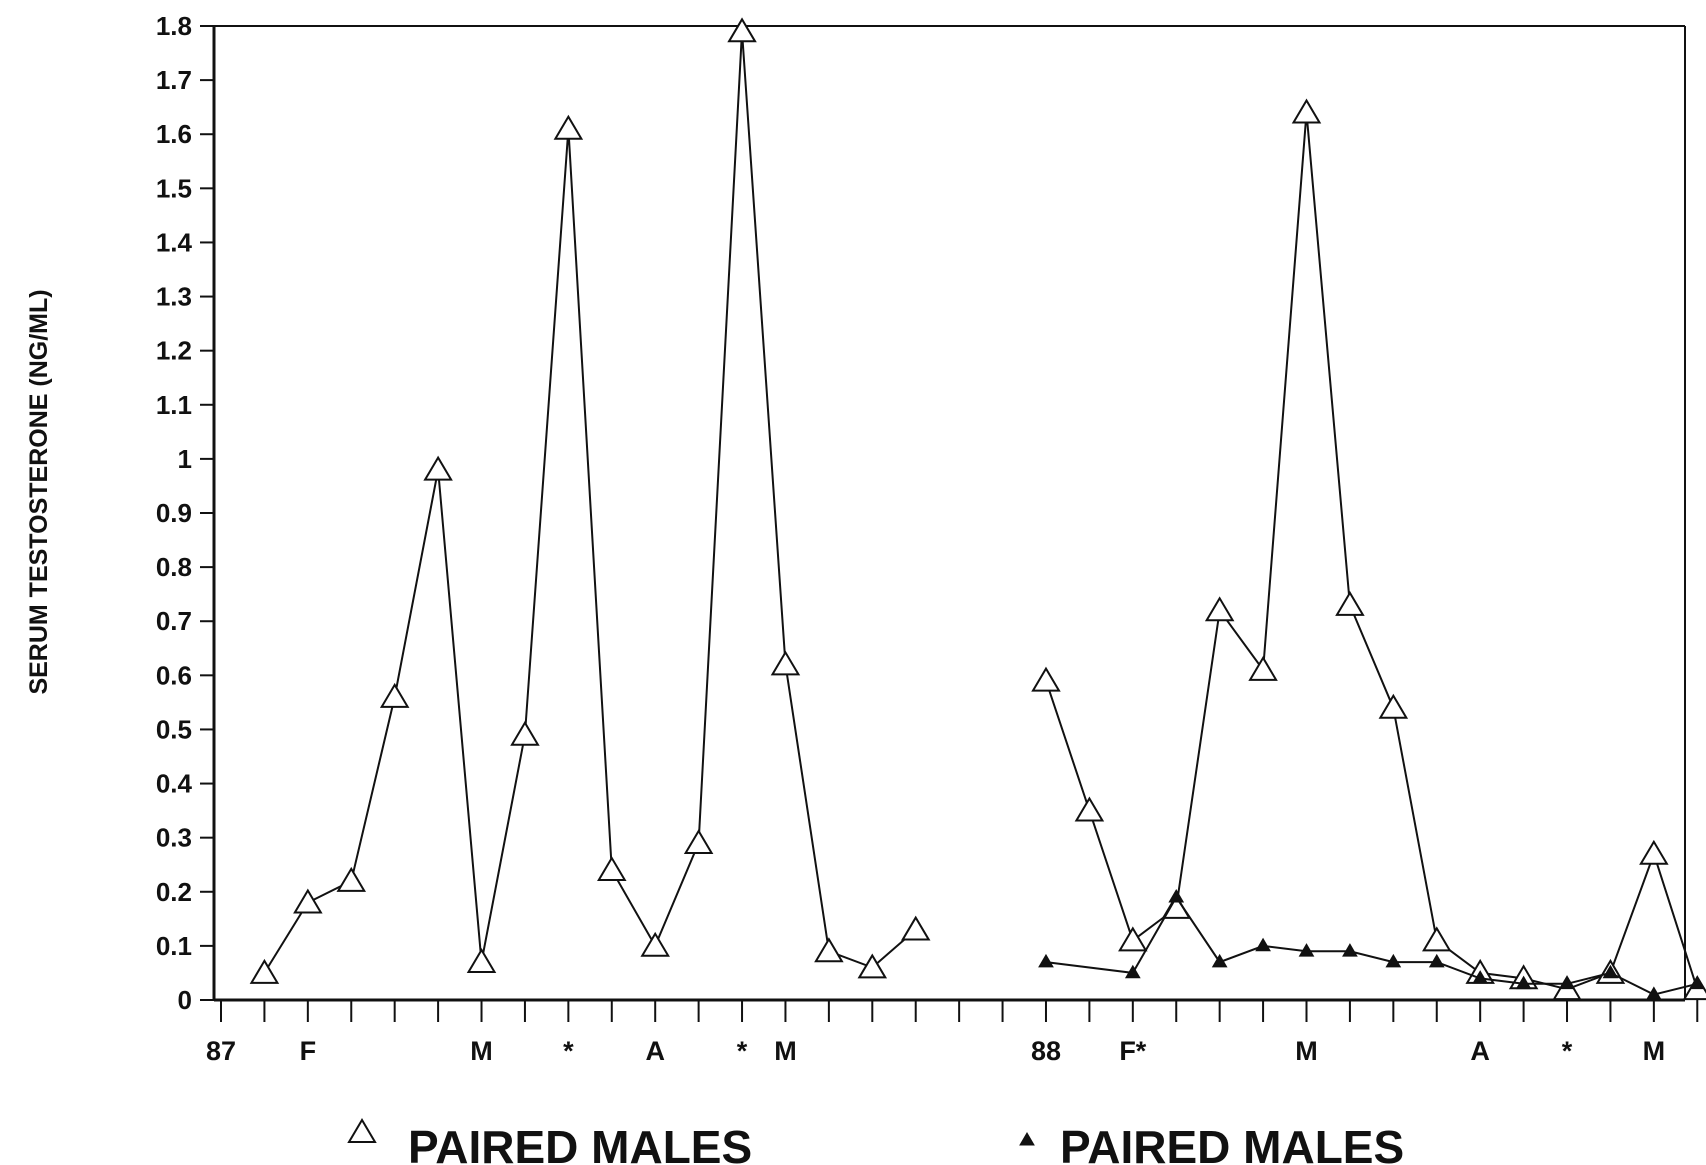  What do you see at coordinates (221, 1051) in the screenshot?
I see `x-axis-label: 87` at bounding box center [221, 1051].